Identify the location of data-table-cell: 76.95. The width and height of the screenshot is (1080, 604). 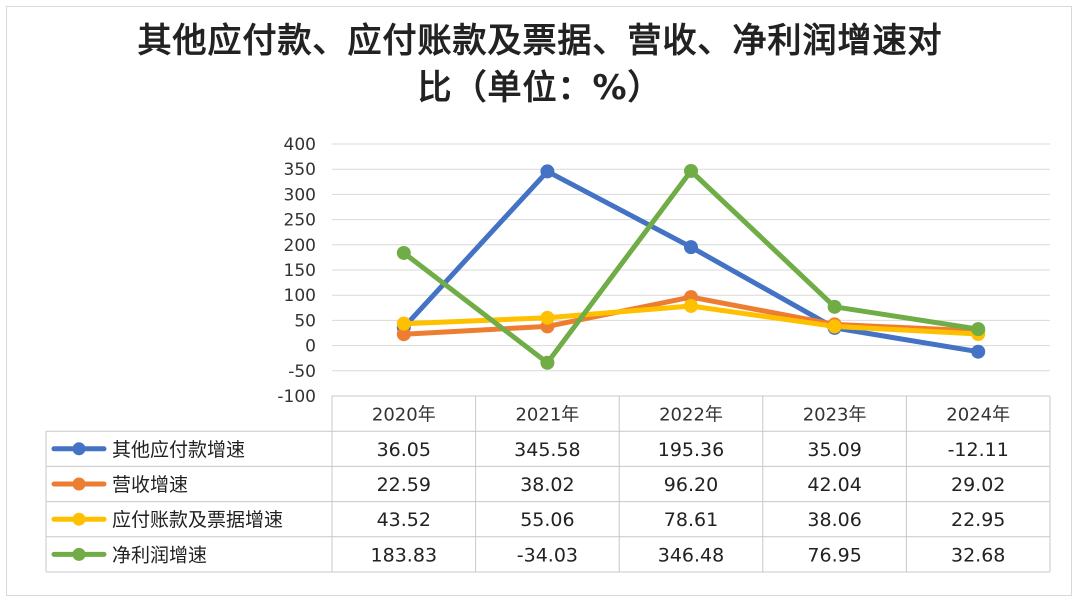
(834, 555).